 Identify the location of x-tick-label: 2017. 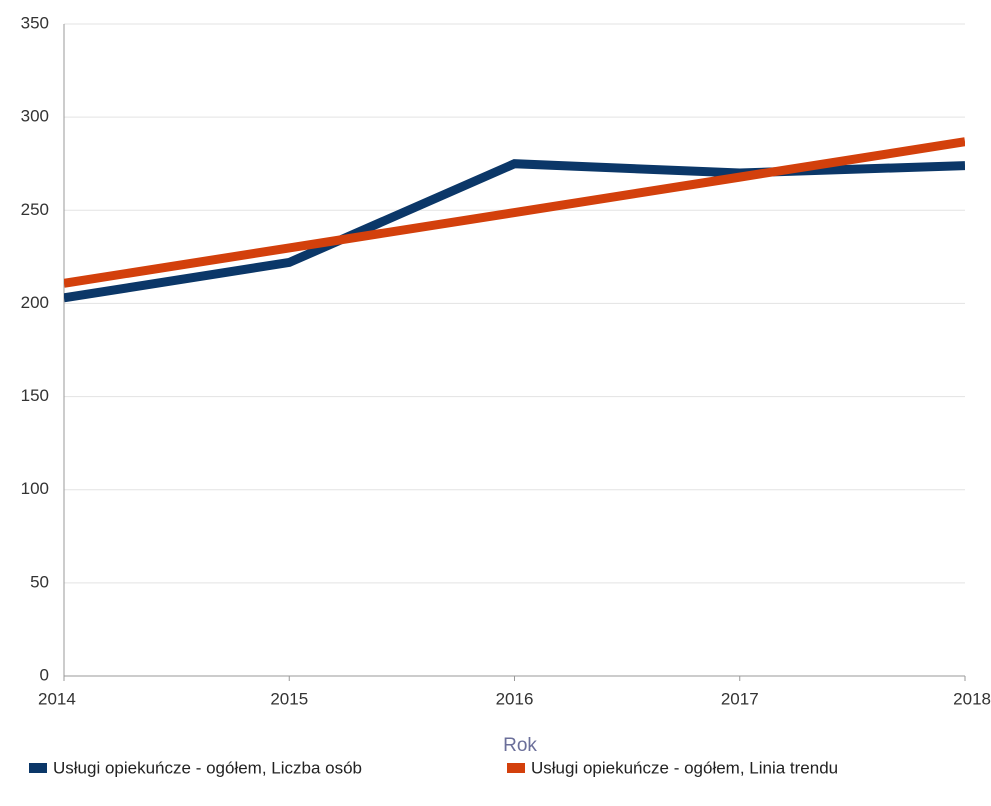
(740, 698).